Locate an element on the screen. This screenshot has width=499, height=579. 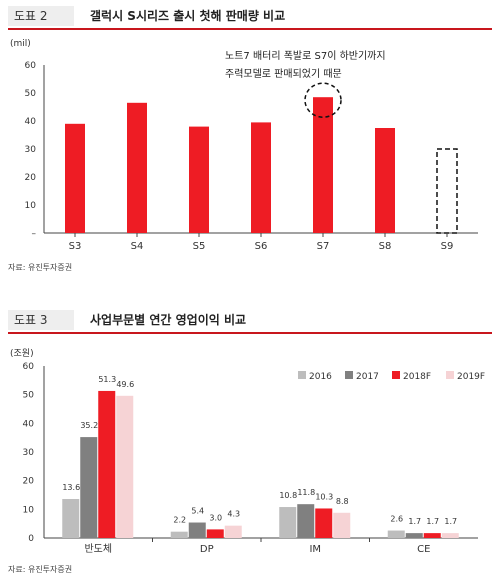
bar-s9-placeholder is located at coordinates (447, 191).